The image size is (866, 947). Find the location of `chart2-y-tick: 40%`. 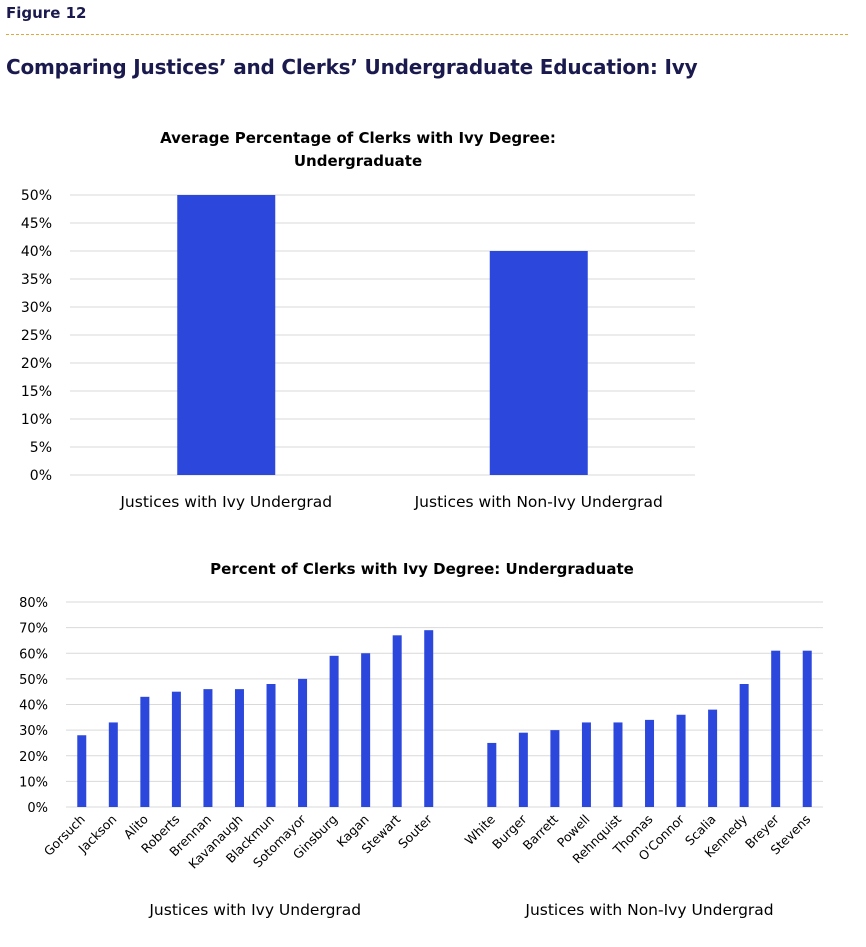

chart2-y-tick: 40% is located at coordinates (33, 706).